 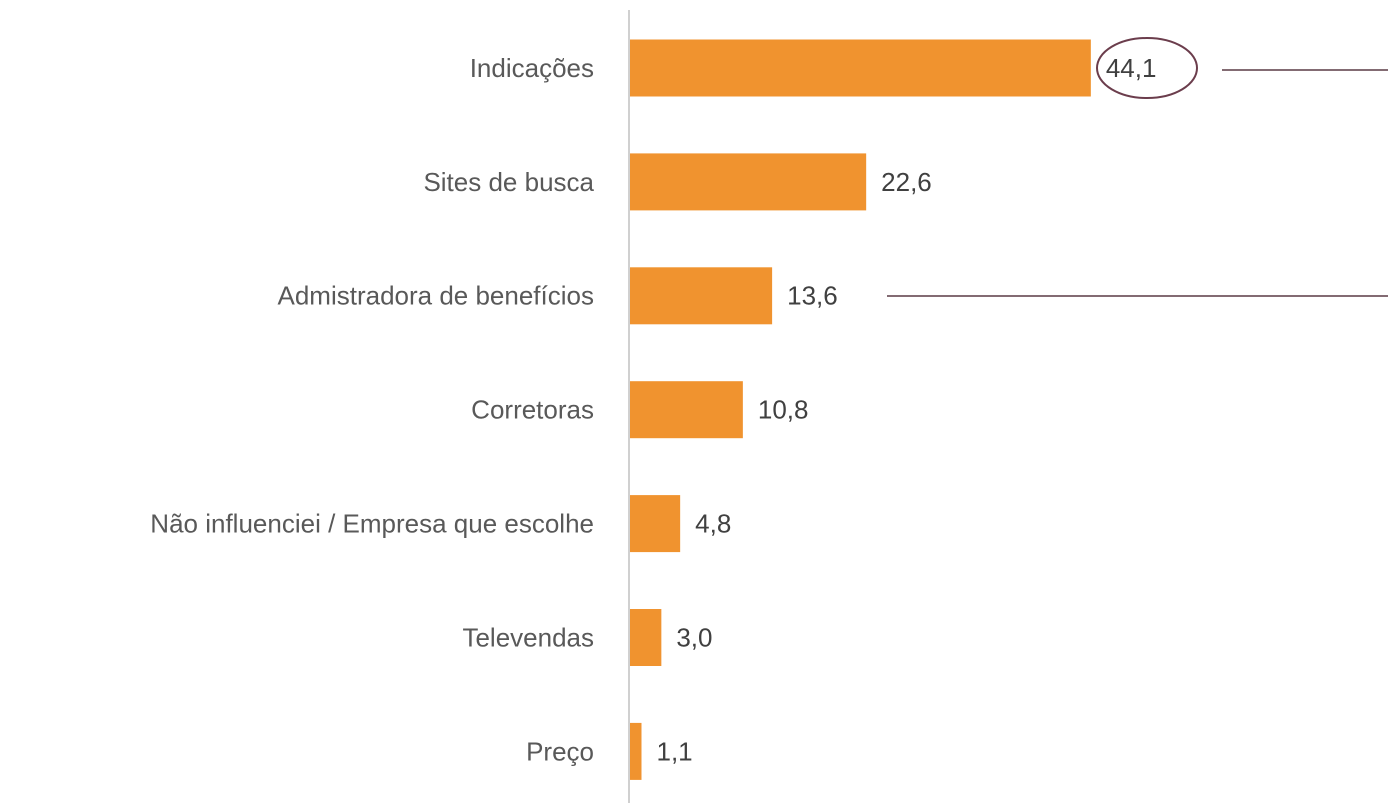 I want to click on highlight-ellipse, so click(x=1147, y=68).